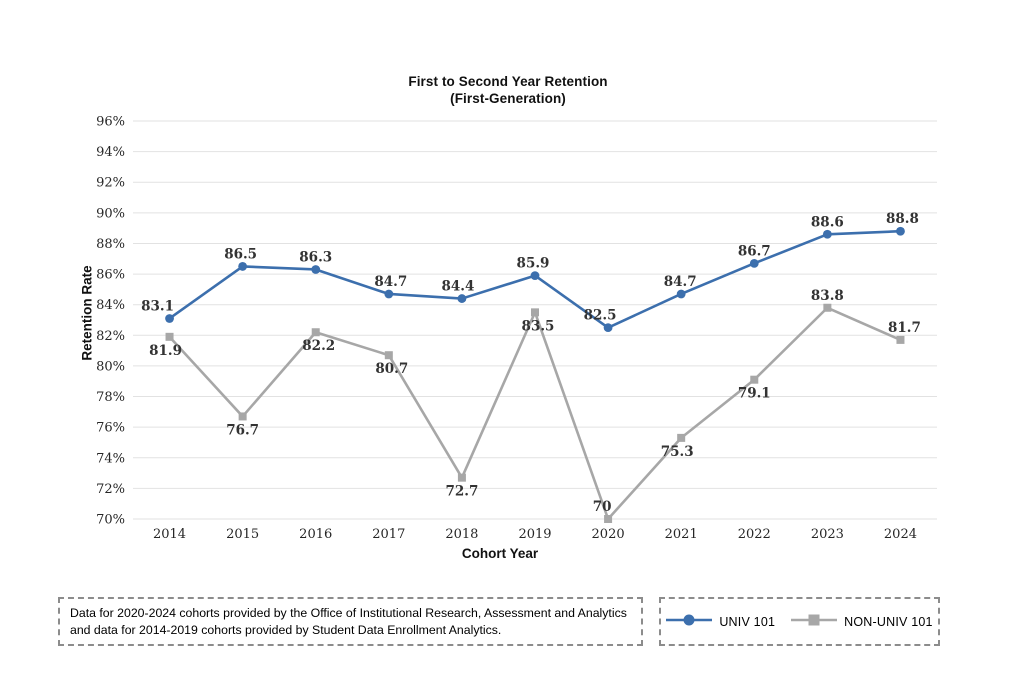 This screenshot has width=1025, height=684. What do you see at coordinates (388, 534) in the screenshot?
I see `x-tick-label: 2017` at bounding box center [388, 534].